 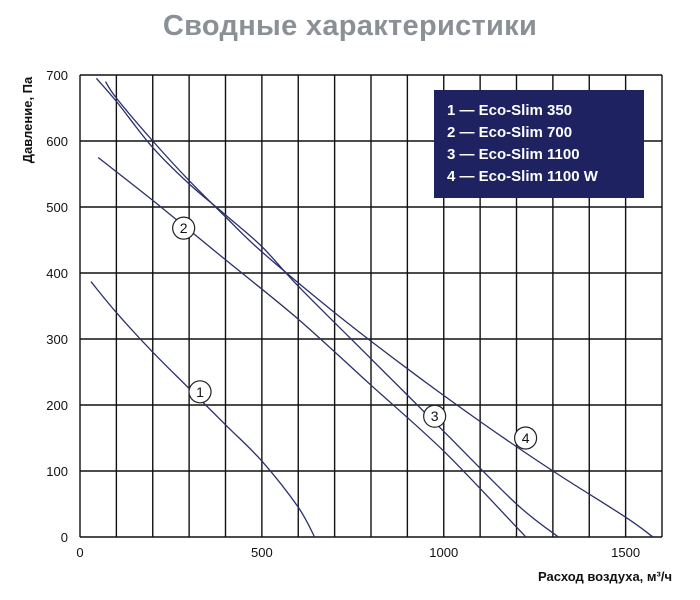 I want to click on legend-item: 2 — Eco-Slim 700, so click(x=509, y=132).